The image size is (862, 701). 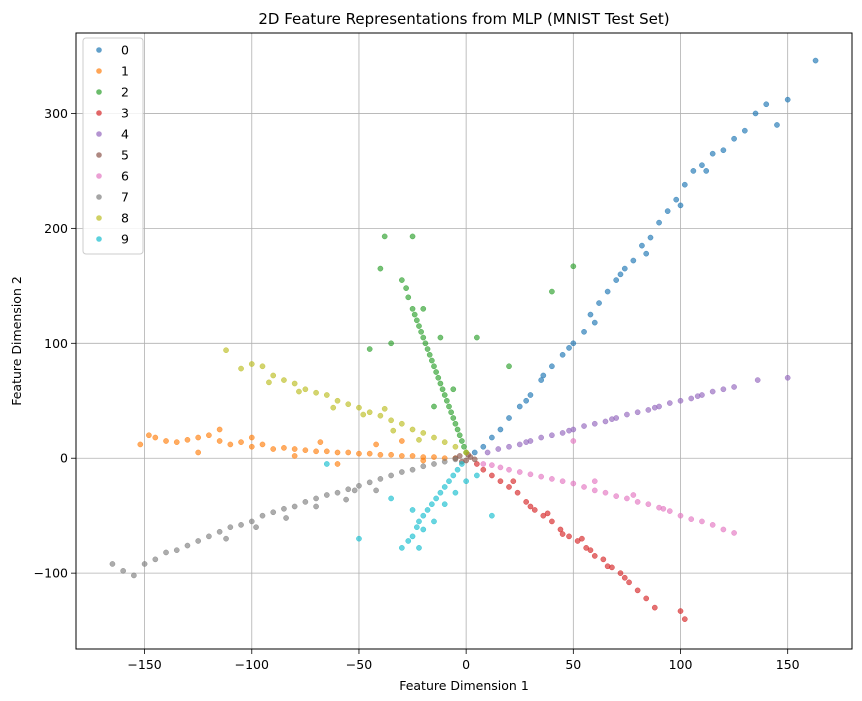 I want to click on legend-label: 0, so click(x=125, y=50).